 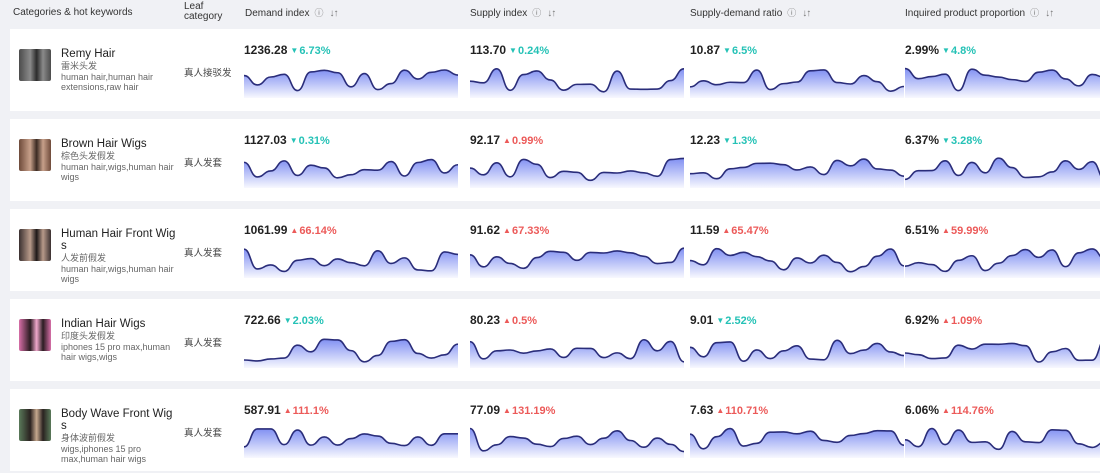 I want to click on demand-index-cell: 587.91 ▲111.1%, so click(x=353, y=432).